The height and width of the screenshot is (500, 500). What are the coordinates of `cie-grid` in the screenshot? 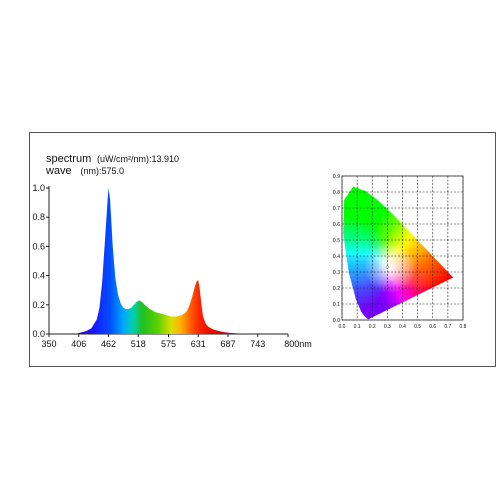 It's located at (402, 248).